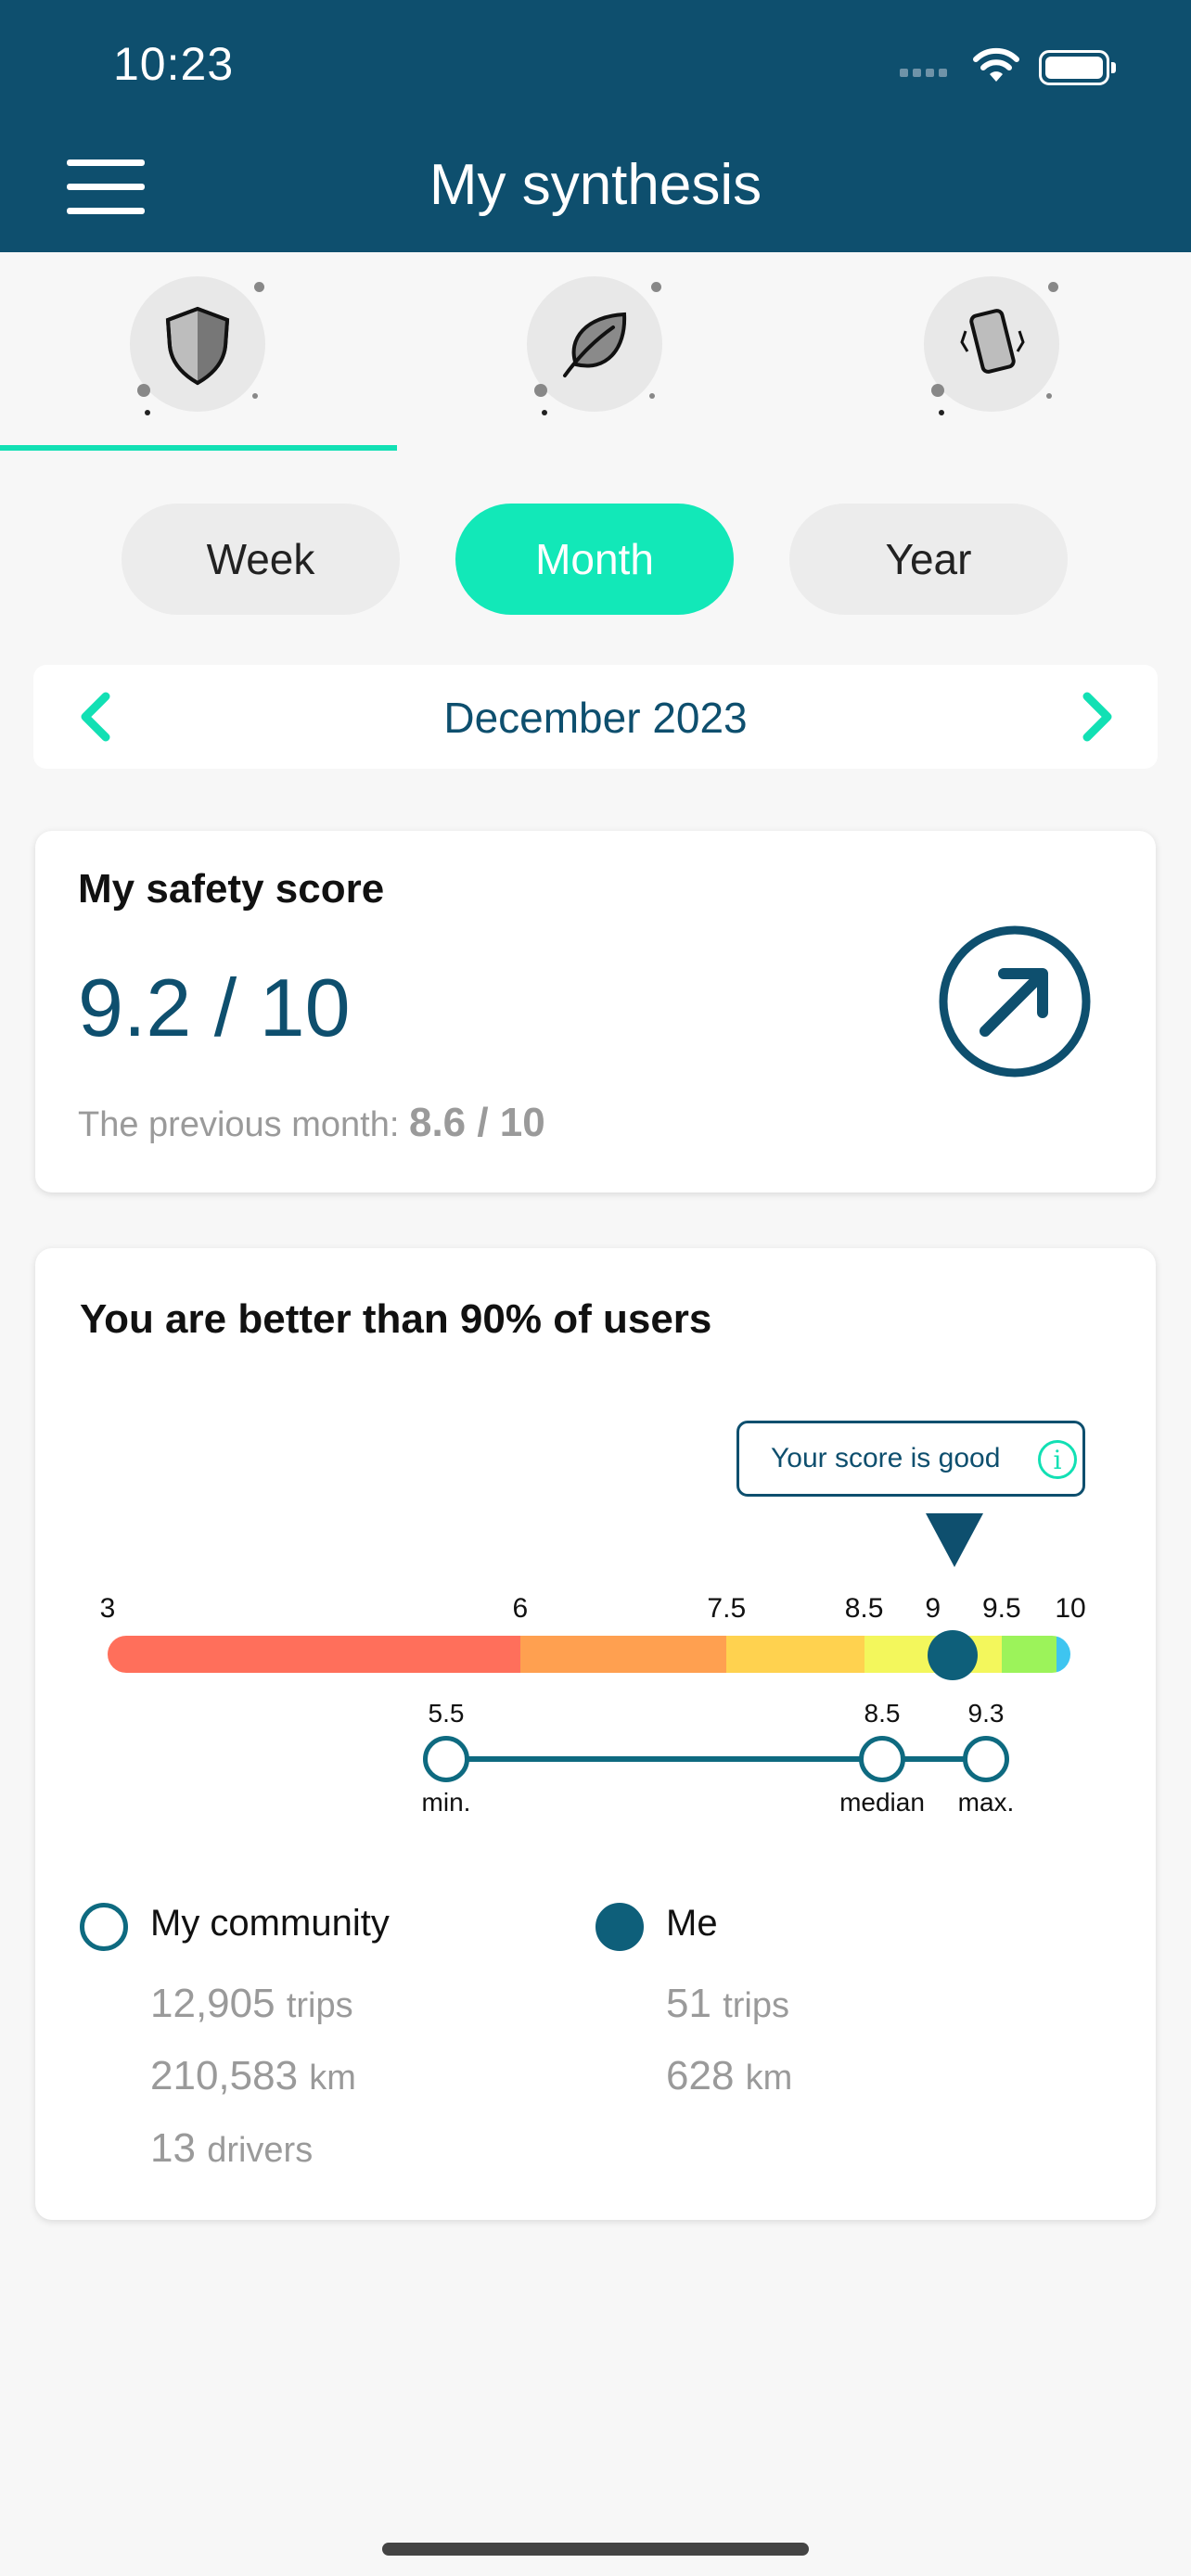 Image resolution: width=1191 pixels, height=2576 pixels. Describe the element at coordinates (992, 341) in the screenshot. I see `vibrating-phone-icon` at that location.